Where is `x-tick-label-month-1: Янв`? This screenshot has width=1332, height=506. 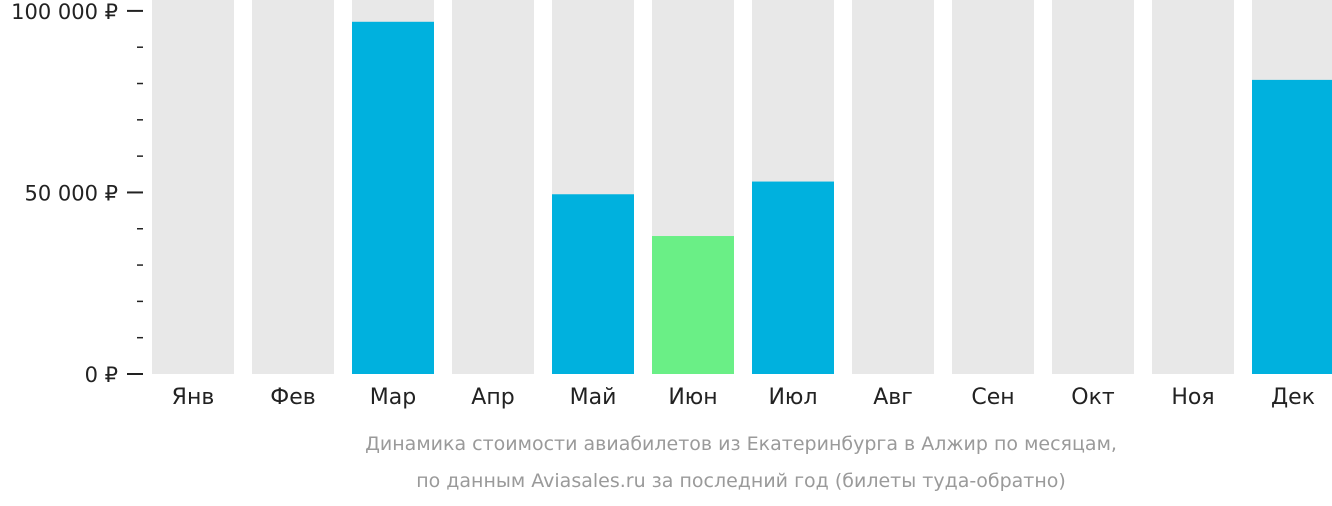
x-tick-label-month-1: Янв is located at coordinates (193, 397).